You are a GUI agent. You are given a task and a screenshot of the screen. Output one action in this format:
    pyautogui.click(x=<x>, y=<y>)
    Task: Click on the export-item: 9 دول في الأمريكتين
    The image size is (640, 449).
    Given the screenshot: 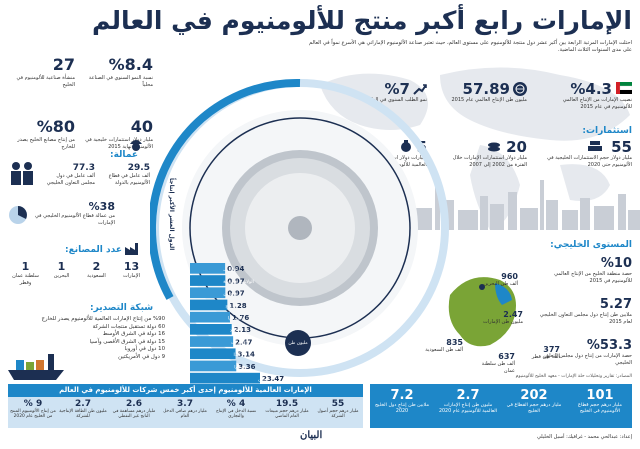 What is the action you would take?
    pyautogui.click(x=141, y=356)
    